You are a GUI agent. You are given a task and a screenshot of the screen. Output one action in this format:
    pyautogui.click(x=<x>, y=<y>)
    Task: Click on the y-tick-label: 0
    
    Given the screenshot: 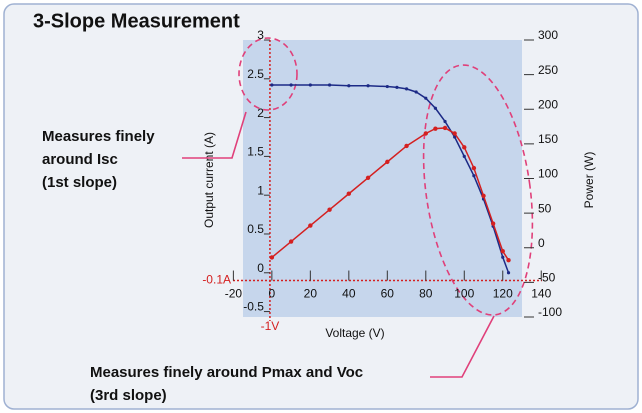 What is the action you would take?
    pyautogui.click(x=260, y=268)
    